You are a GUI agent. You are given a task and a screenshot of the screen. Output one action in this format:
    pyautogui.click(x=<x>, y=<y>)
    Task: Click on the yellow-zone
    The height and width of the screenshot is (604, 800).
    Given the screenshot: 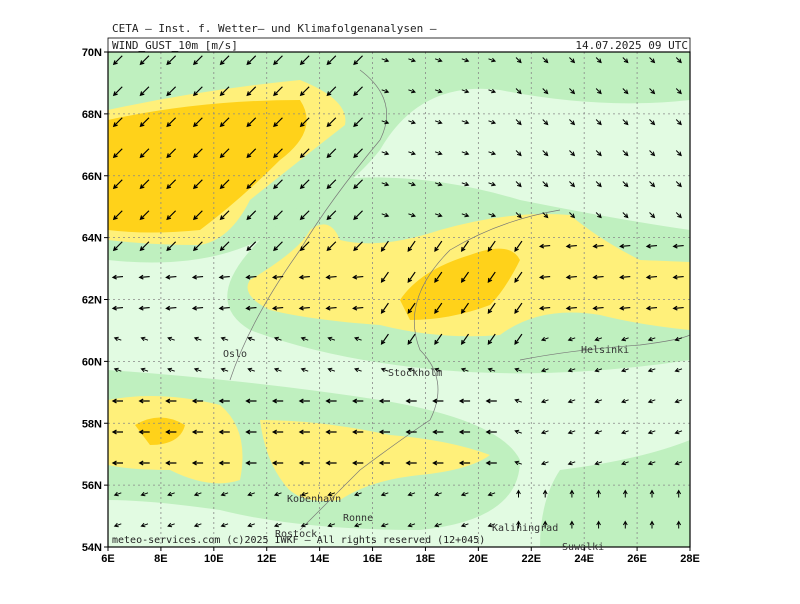 What is the action you would take?
    pyautogui.click(x=375, y=460)
    